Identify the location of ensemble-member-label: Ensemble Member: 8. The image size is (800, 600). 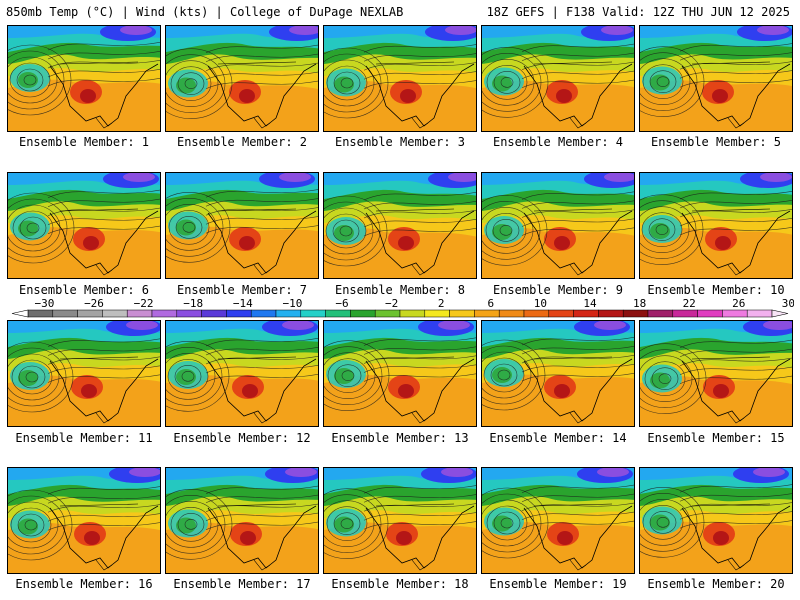
(400, 290).